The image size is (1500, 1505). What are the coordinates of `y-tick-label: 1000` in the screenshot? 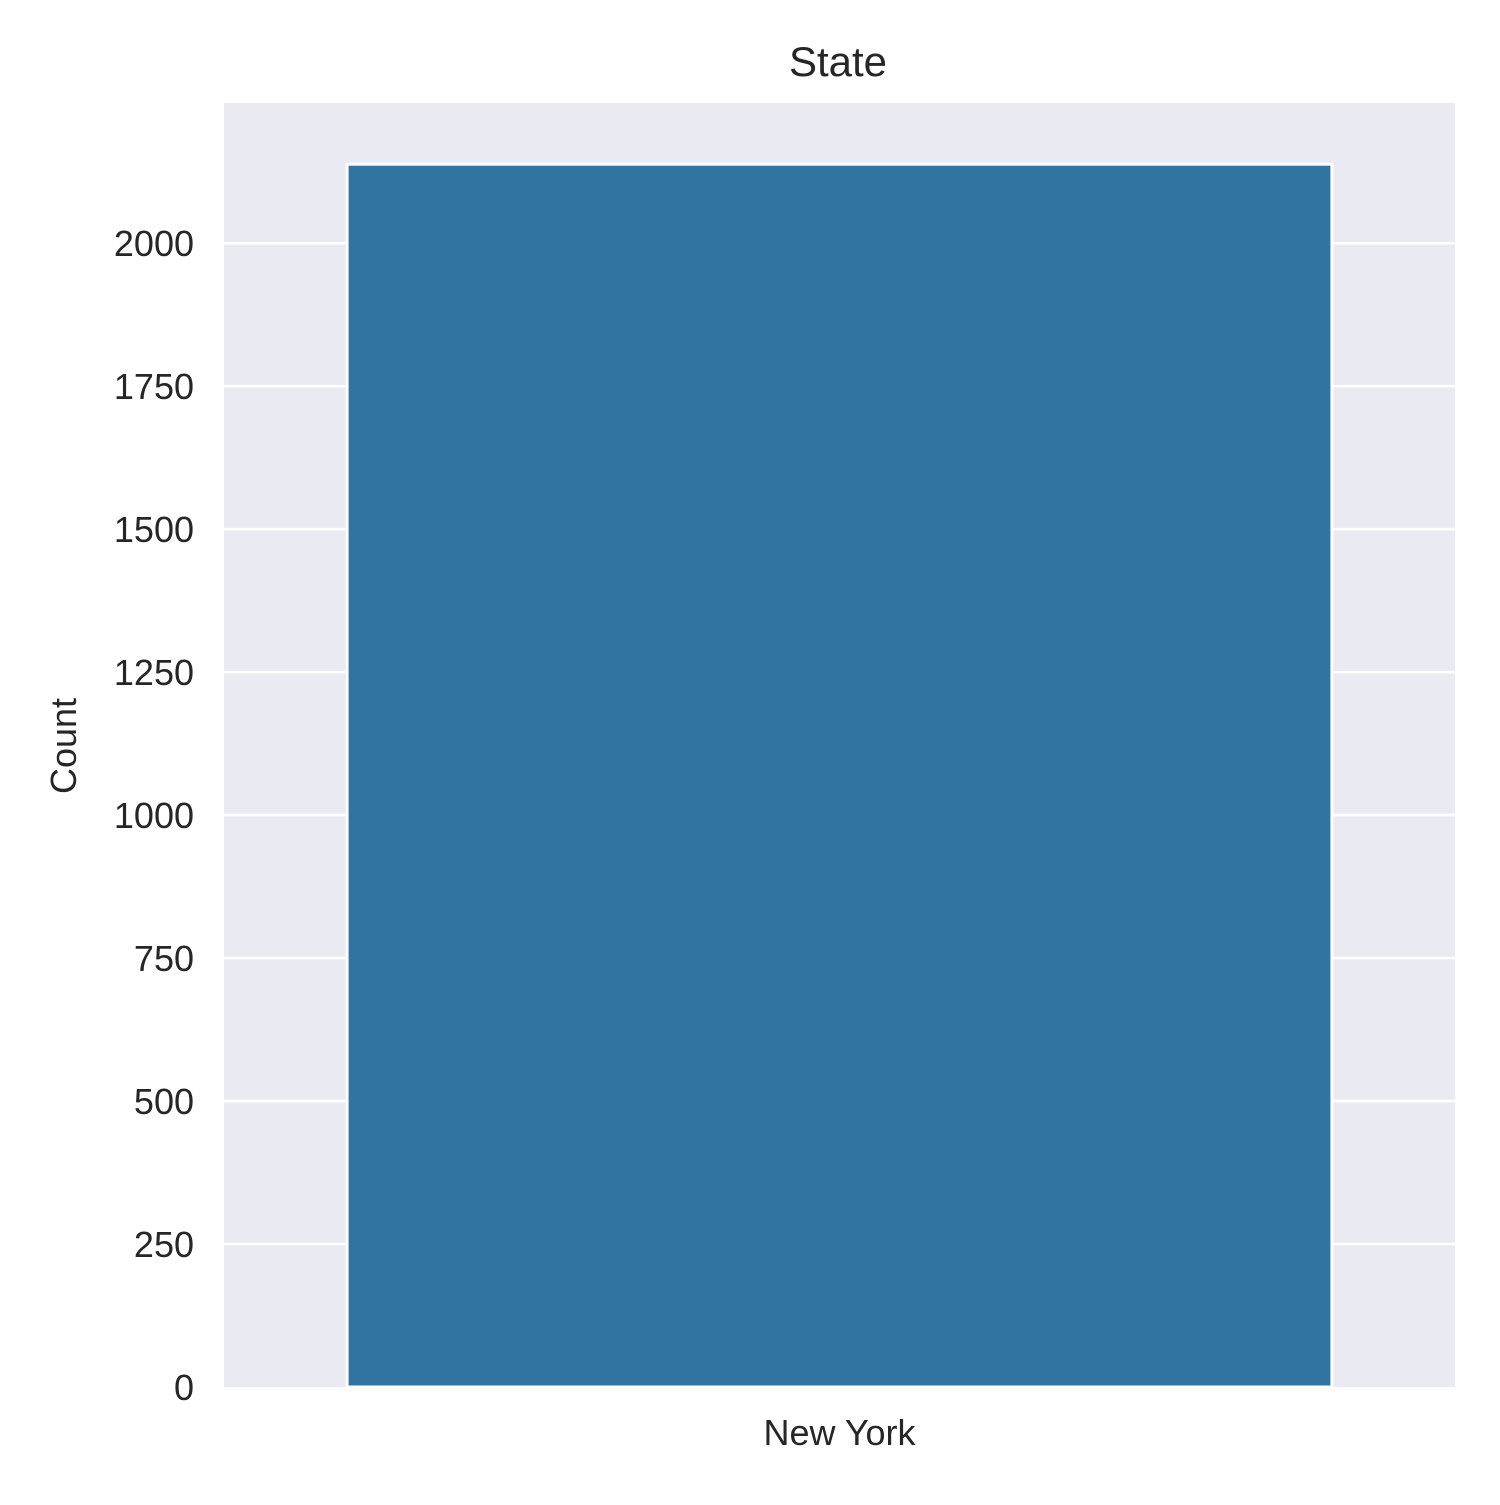 It's located at (154, 815).